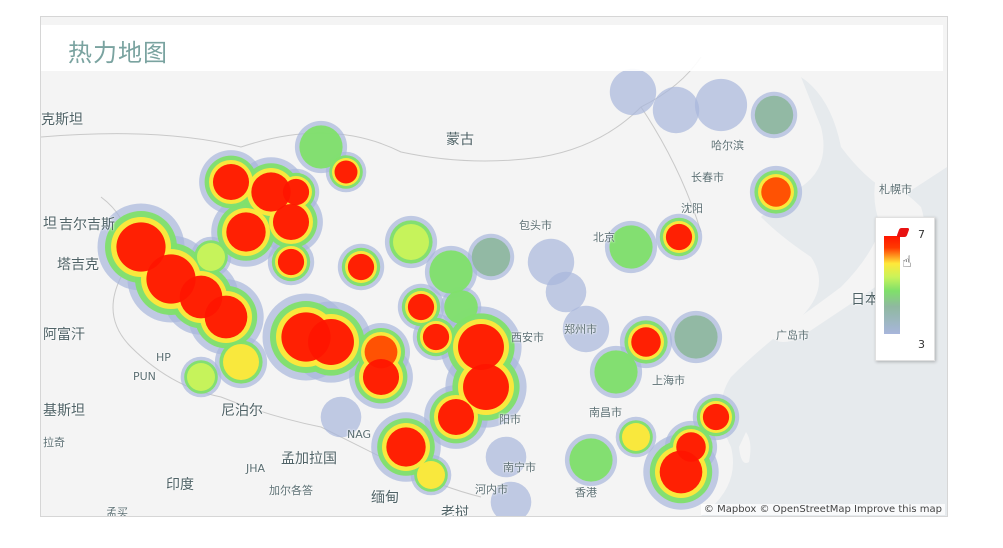 Image resolution: width=1003 pixels, height=548 pixels. I want to click on city-label: 哈尔滨, so click(727, 145).